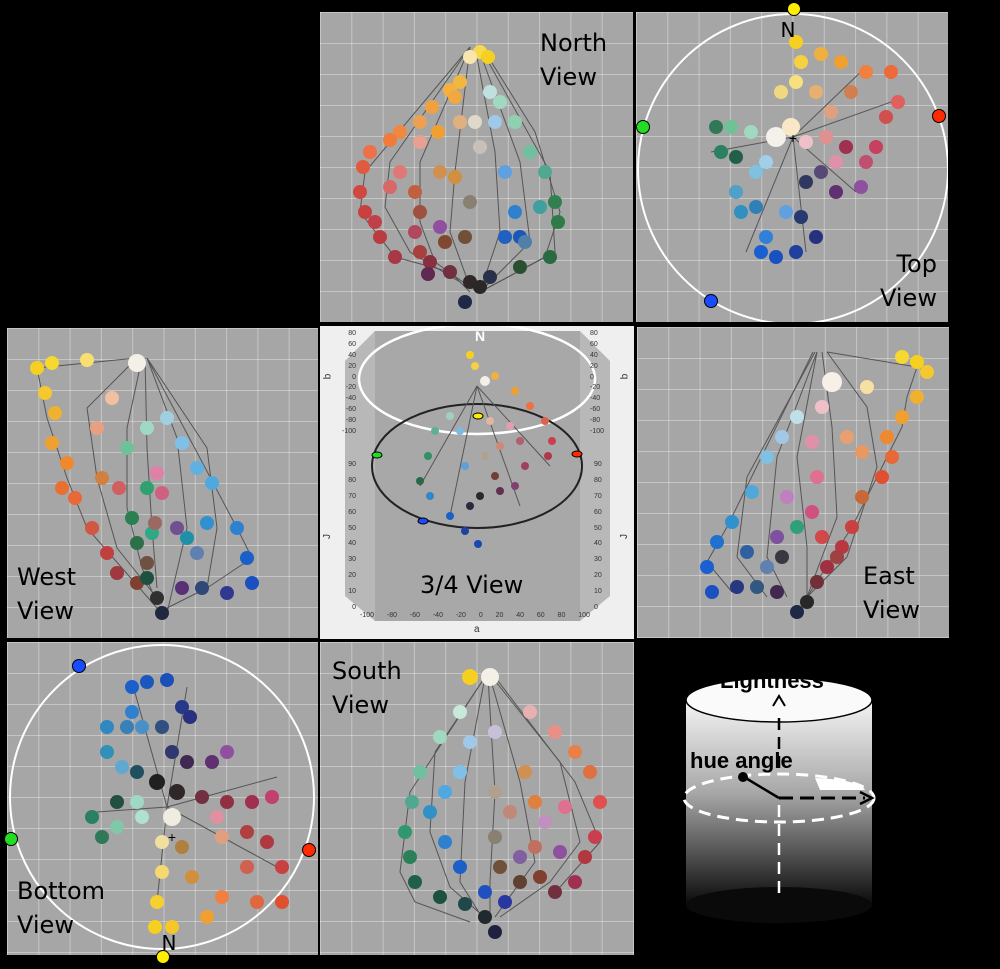  Describe the element at coordinates (144, 486) in the screenshot. I see `west-view-scatter` at that location.